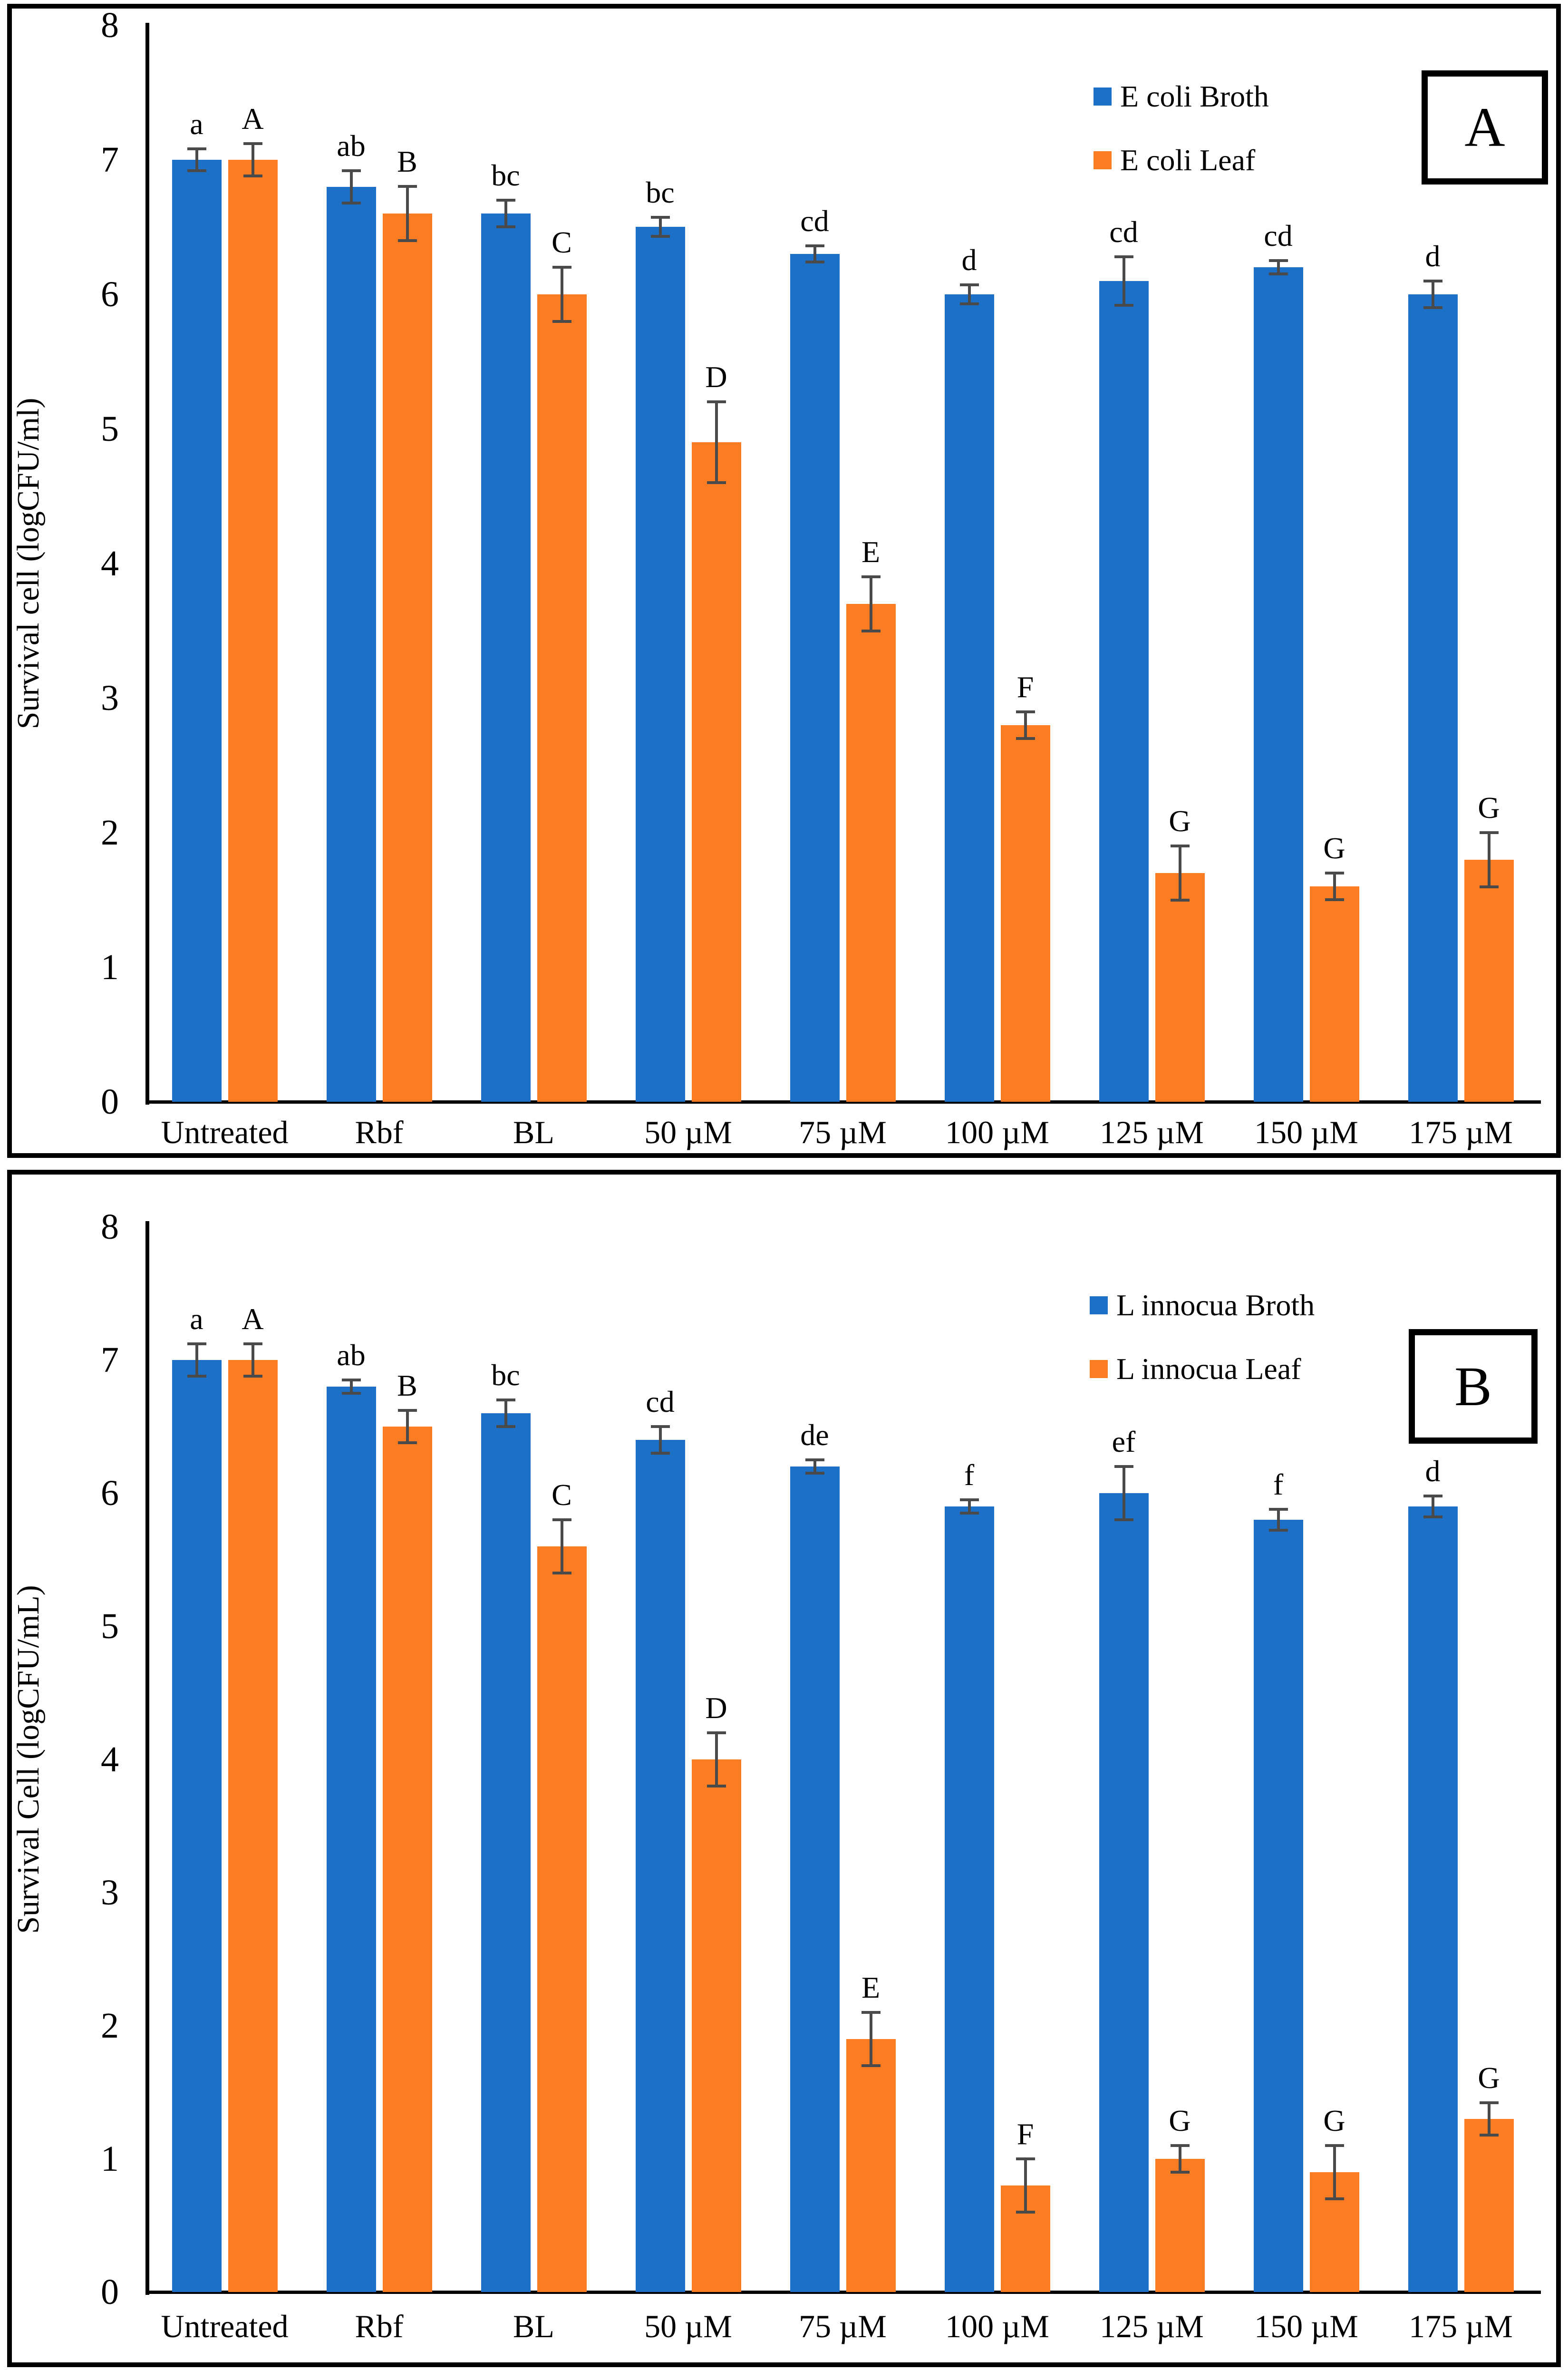 The image size is (1568, 2370). Describe the element at coordinates (1194, 96) in the screenshot. I see `legend-label-broth: E coli Broth` at that location.